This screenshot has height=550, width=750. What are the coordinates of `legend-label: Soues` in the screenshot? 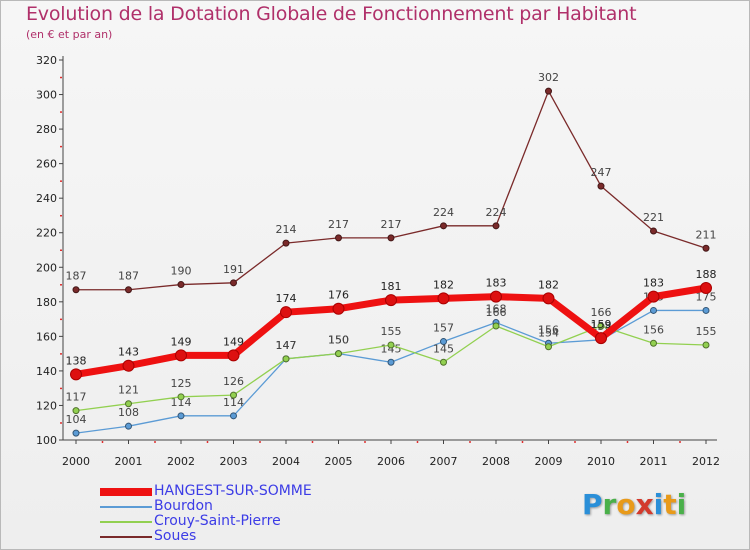 It's located at (175, 536).